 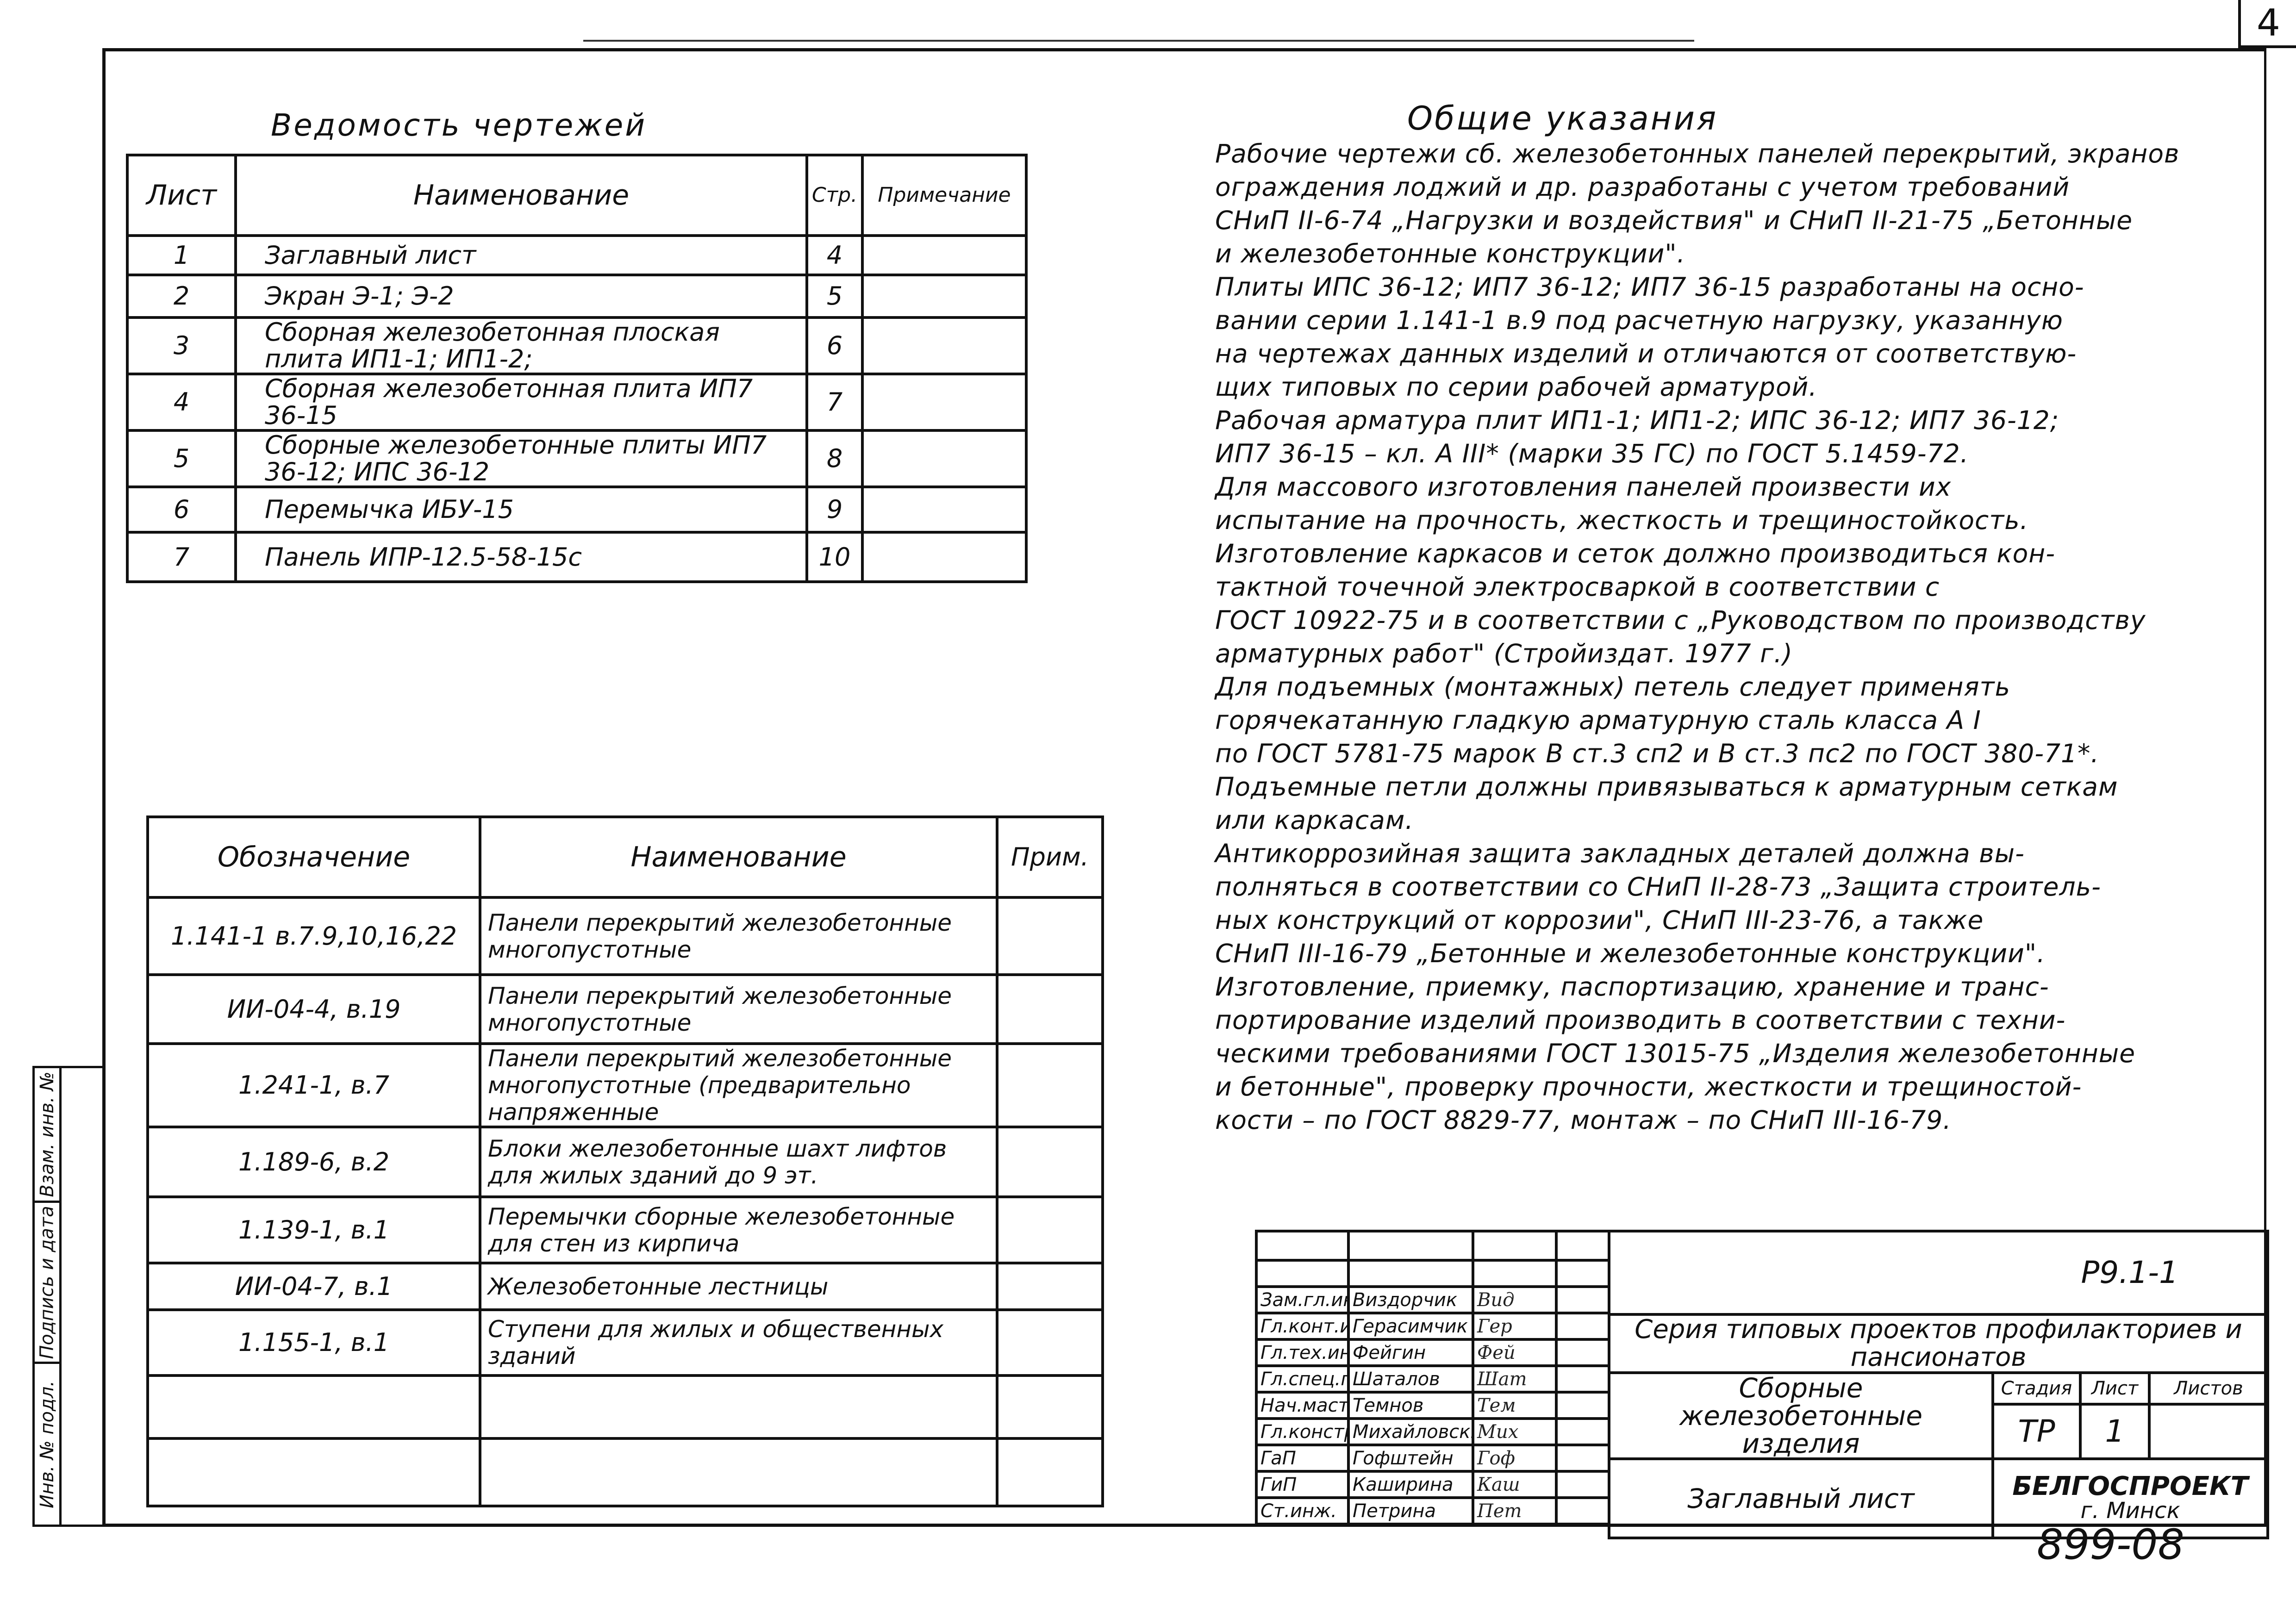 What do you see at coordinates (82, 1296) in the screenshot?
I see `side-stamp-values` at bounding box center [82, 1296].